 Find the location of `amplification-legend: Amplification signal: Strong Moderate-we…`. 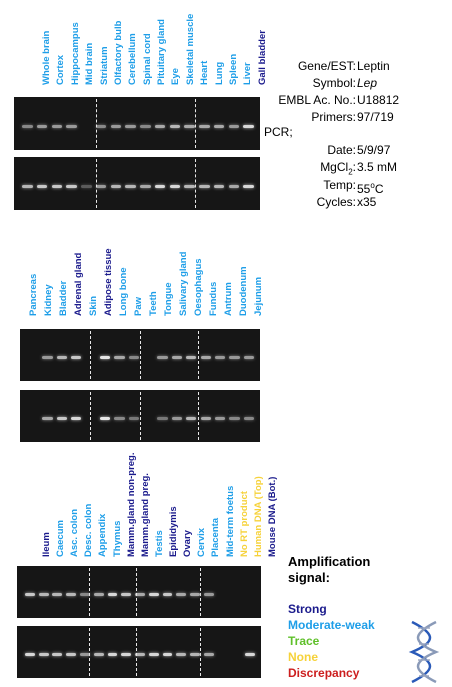

amplification-legend: Amplification signal: Strong Moderate-we… is located at coordinates (368, 619).